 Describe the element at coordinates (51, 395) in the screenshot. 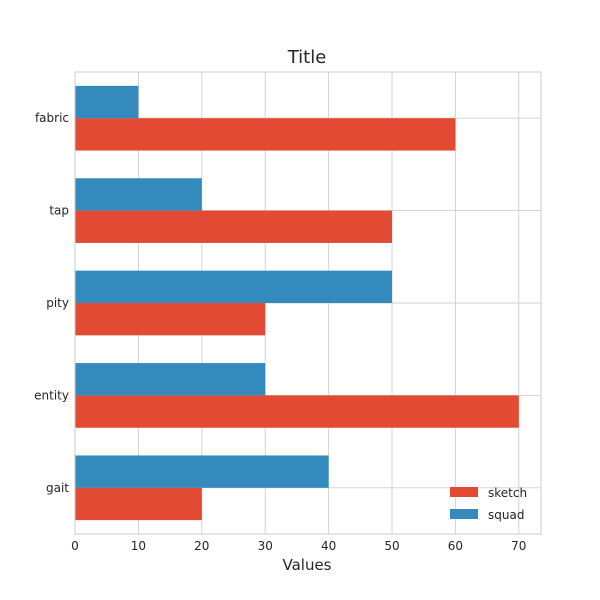

I see `category-label: entity` at that location.